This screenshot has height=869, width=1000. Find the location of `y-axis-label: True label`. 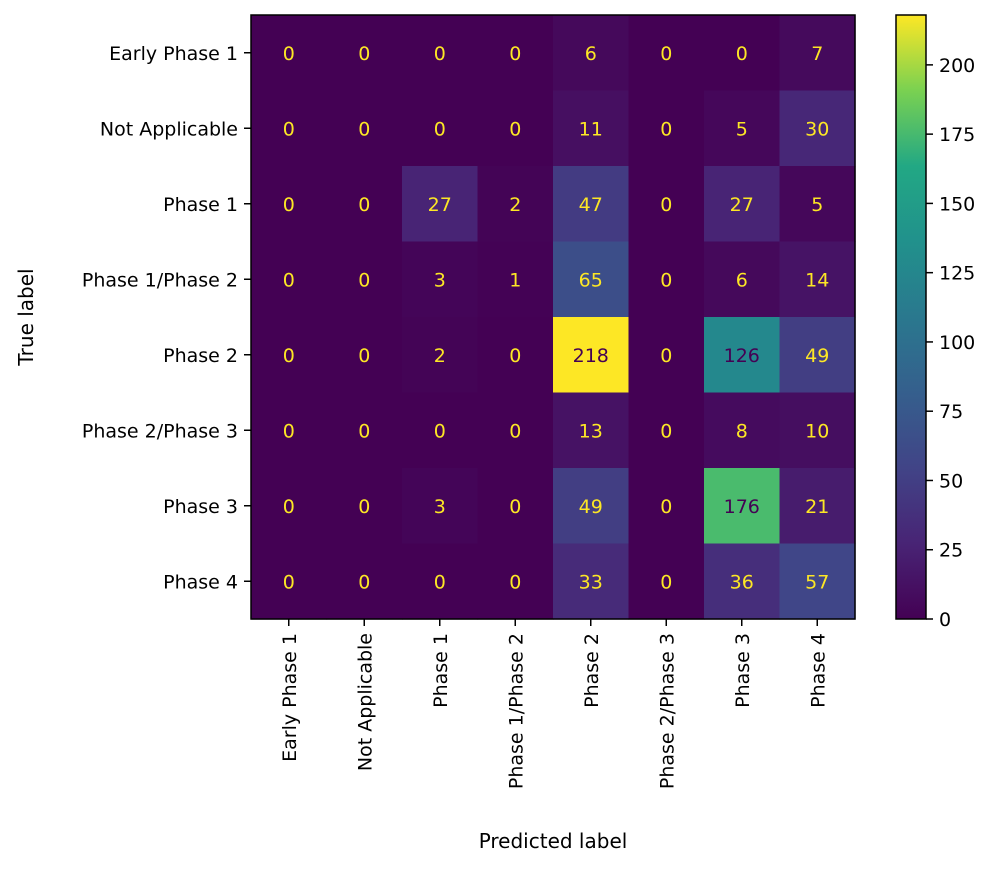

y-axis-label: True label is located at coordinates (26, 317).